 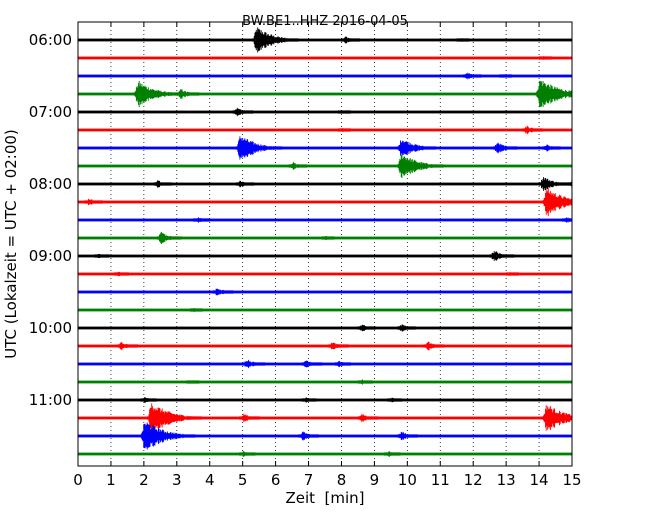 I want to click on x-tick-label: 11, so click(x=440, y=480).